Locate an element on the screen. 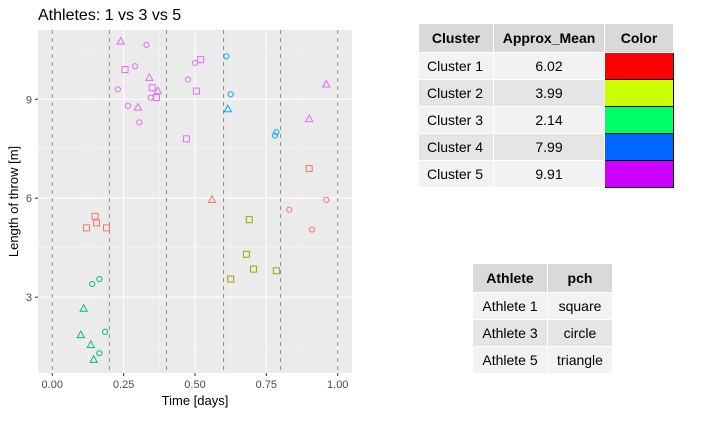  athlete-pch: triangle is located at coordinates (580, 360).